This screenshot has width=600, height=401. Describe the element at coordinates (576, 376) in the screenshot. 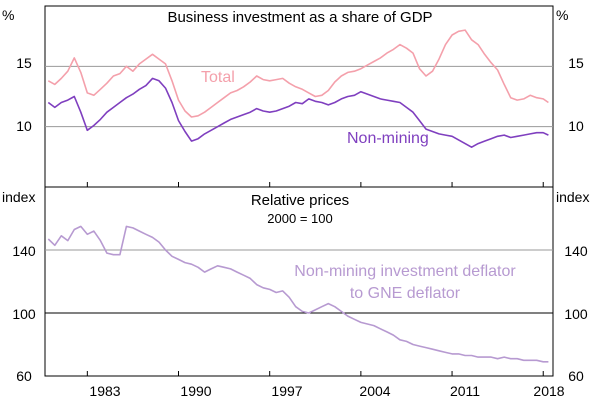

I see `bottom-y-tick-label-right: 60` at that location.